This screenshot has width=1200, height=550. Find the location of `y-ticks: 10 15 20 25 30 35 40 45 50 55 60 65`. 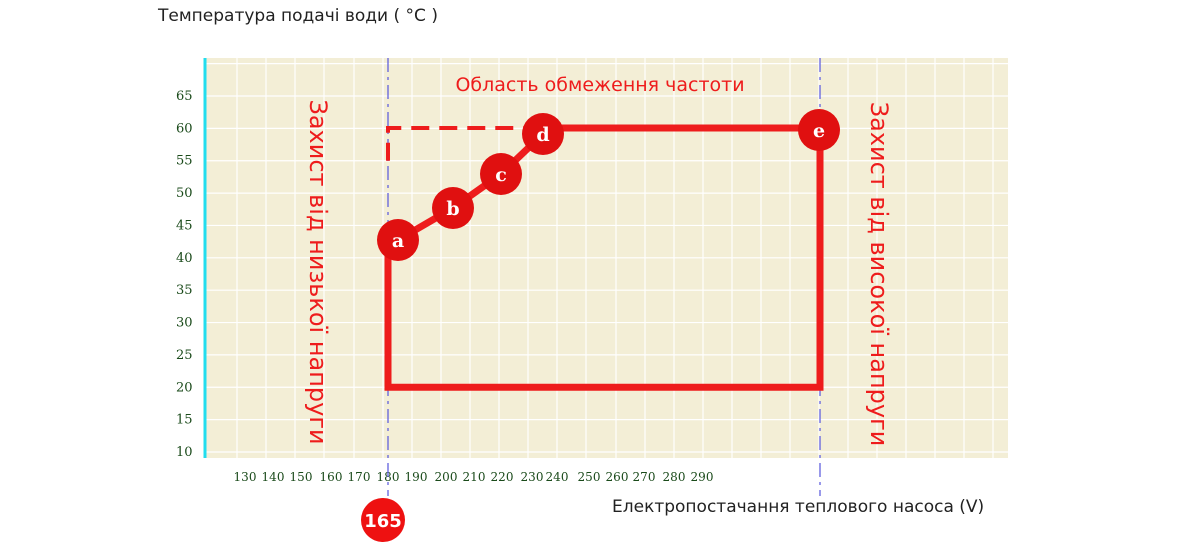

y-ticks: 10 15 20 25 30 35 40 45 50 55 60 65 is located at coordinates (184, 274).